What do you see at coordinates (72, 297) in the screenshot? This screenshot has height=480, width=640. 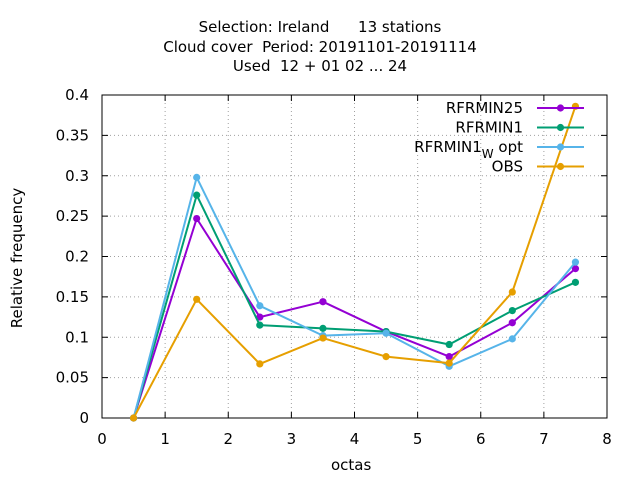 I see `y-tick-label: 0.15` at bounding box center [72, 297].